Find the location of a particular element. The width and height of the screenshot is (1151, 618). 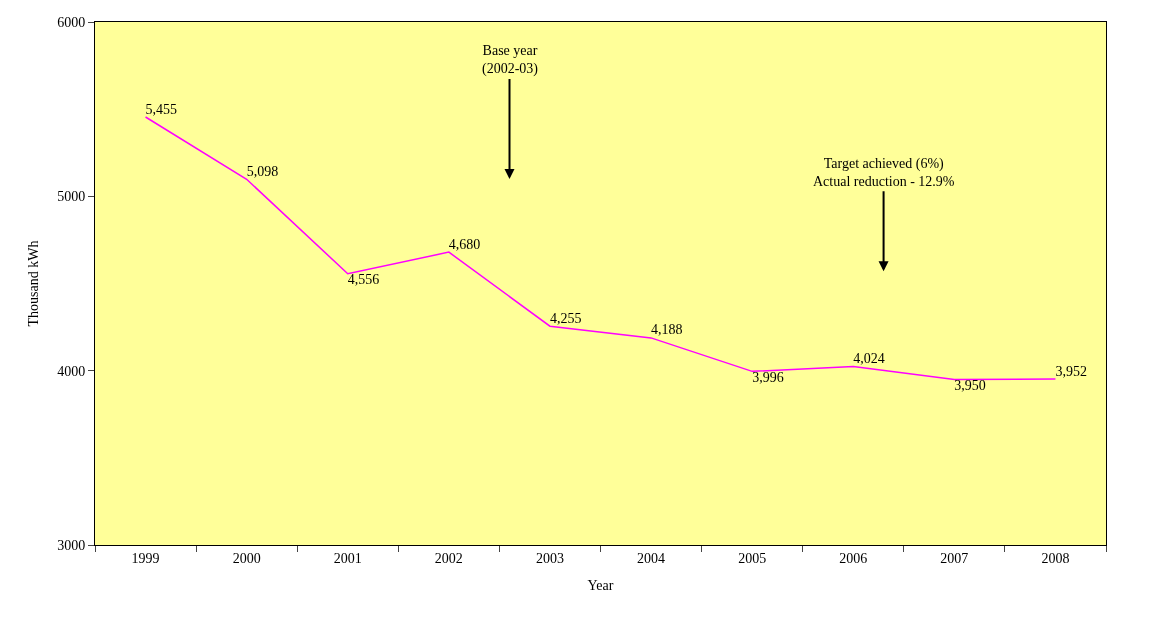

data-label: 3,950 is located at coordinates (970, 385).